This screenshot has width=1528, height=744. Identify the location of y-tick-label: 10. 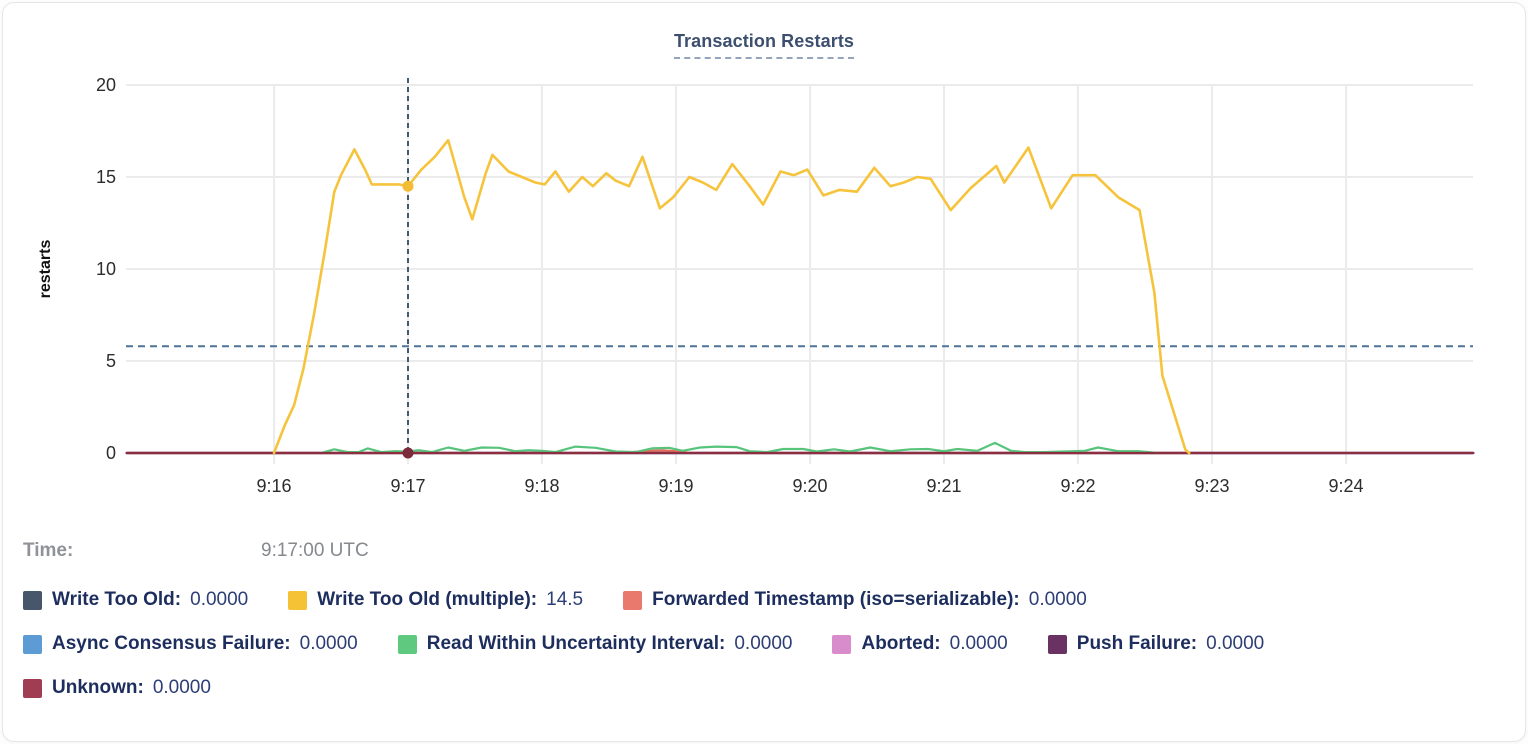
(106, 269).